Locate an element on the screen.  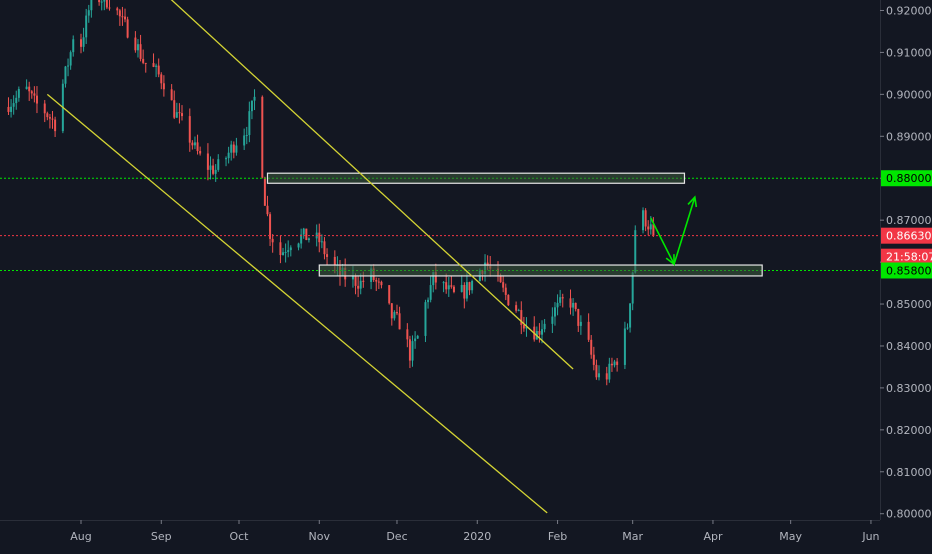
price-tick-label: 0.90000 is located at coordinates (909, 94).